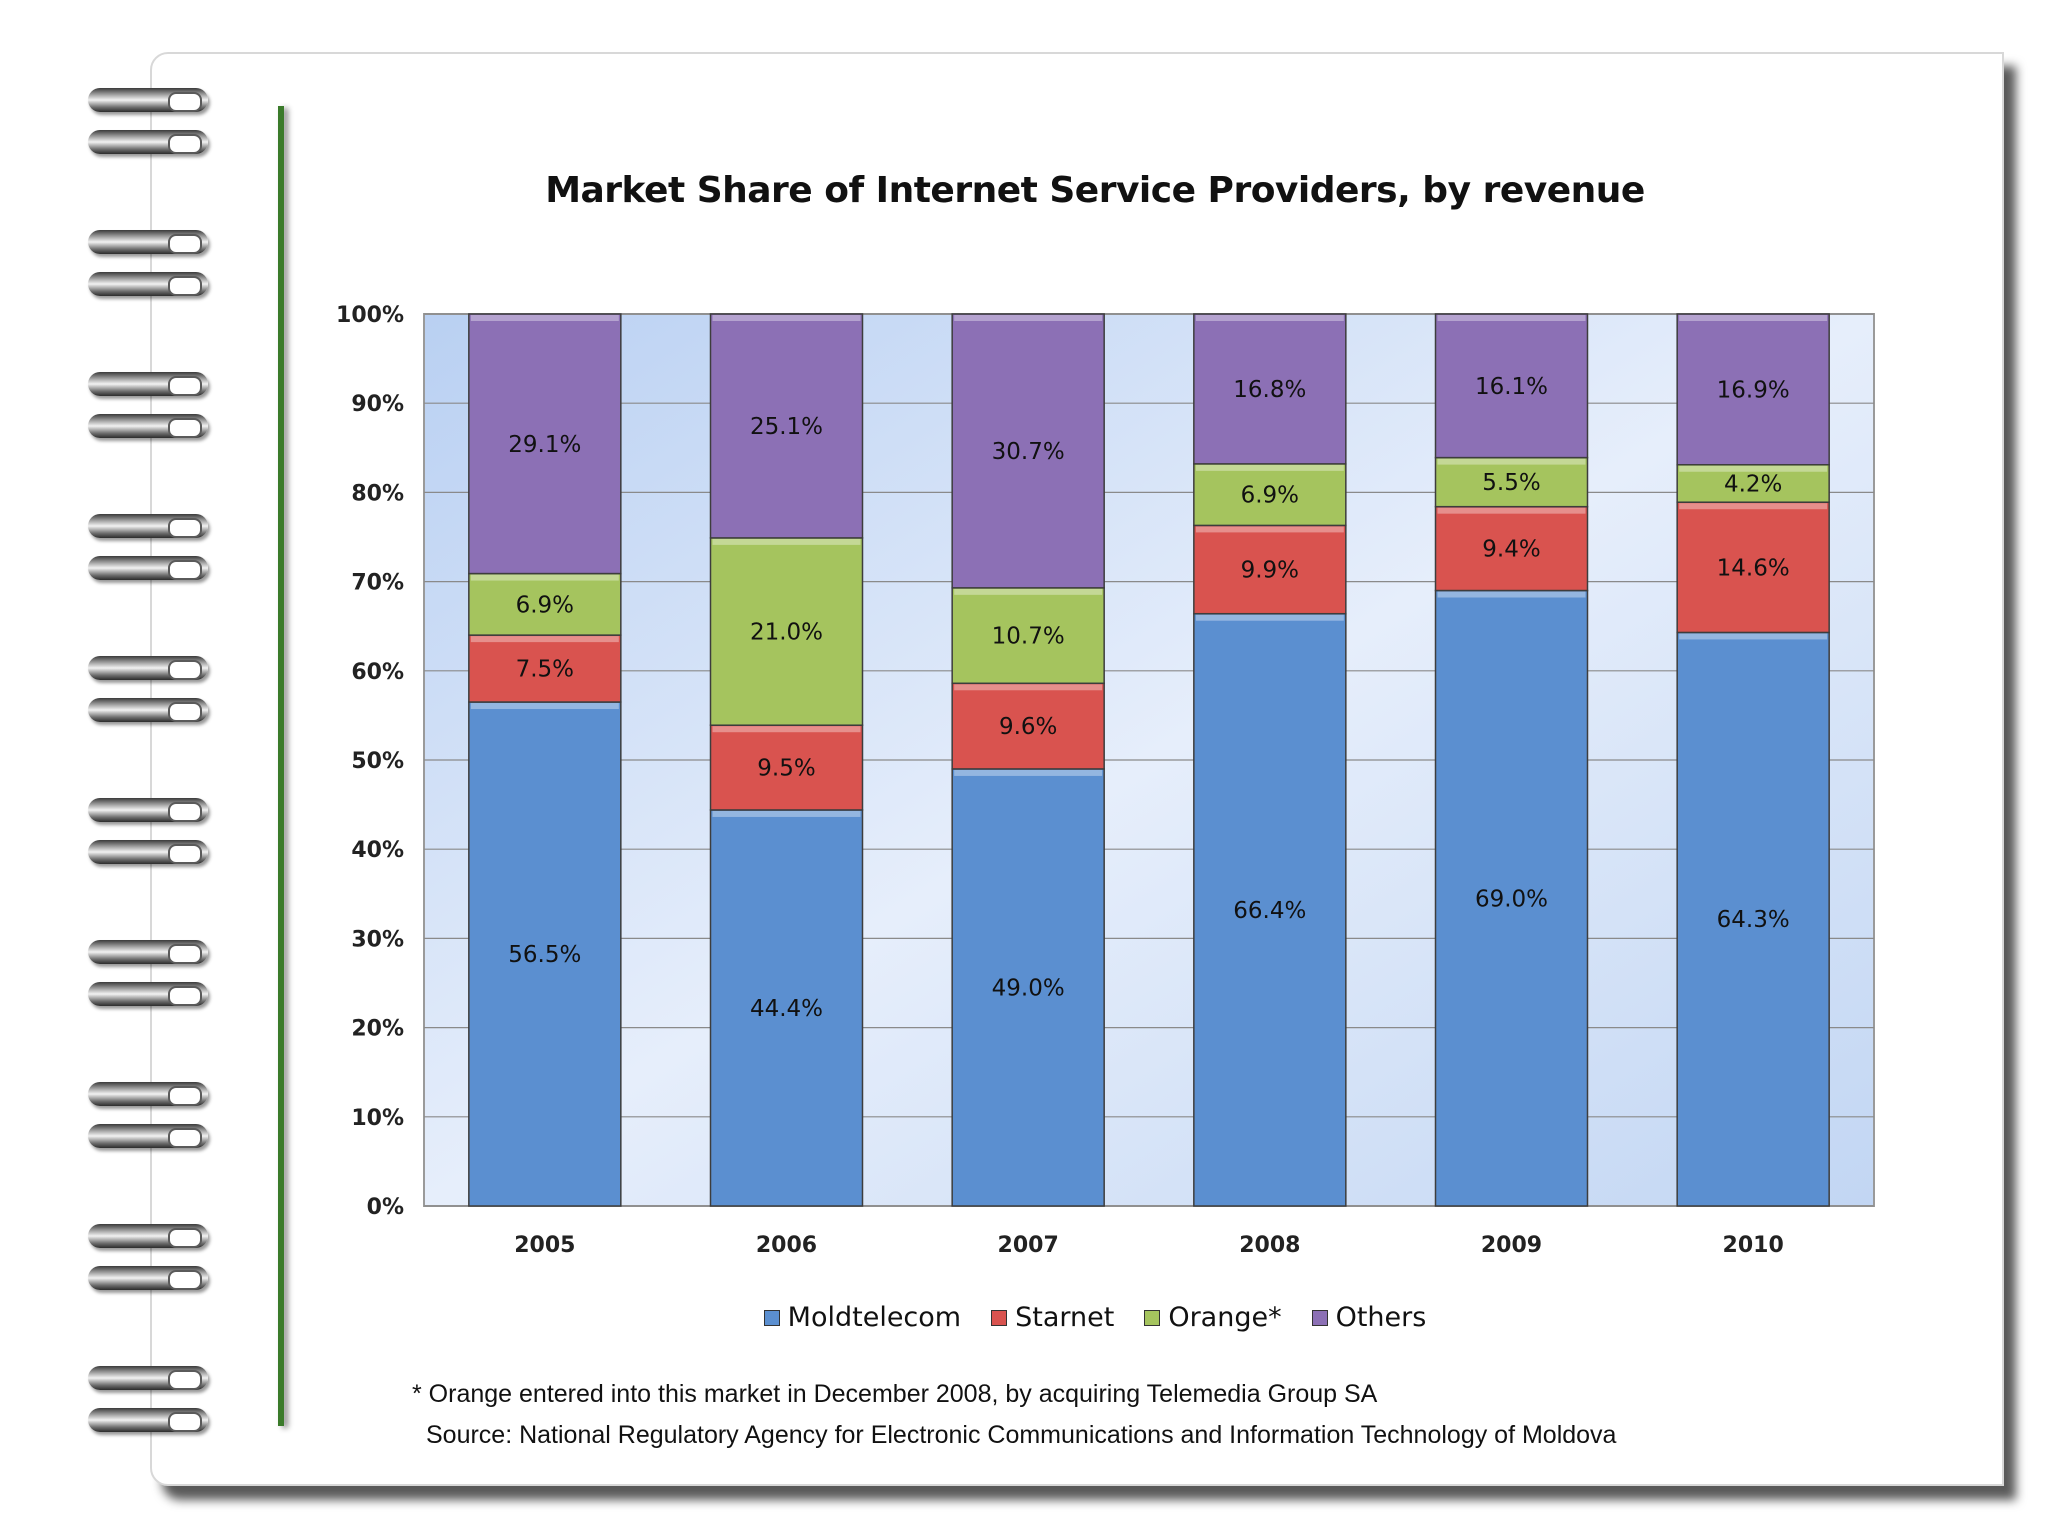 The width and height of the screenshot is (2048, 1536). I want to click on legend-label: Starnet, so click(1065, 1317).